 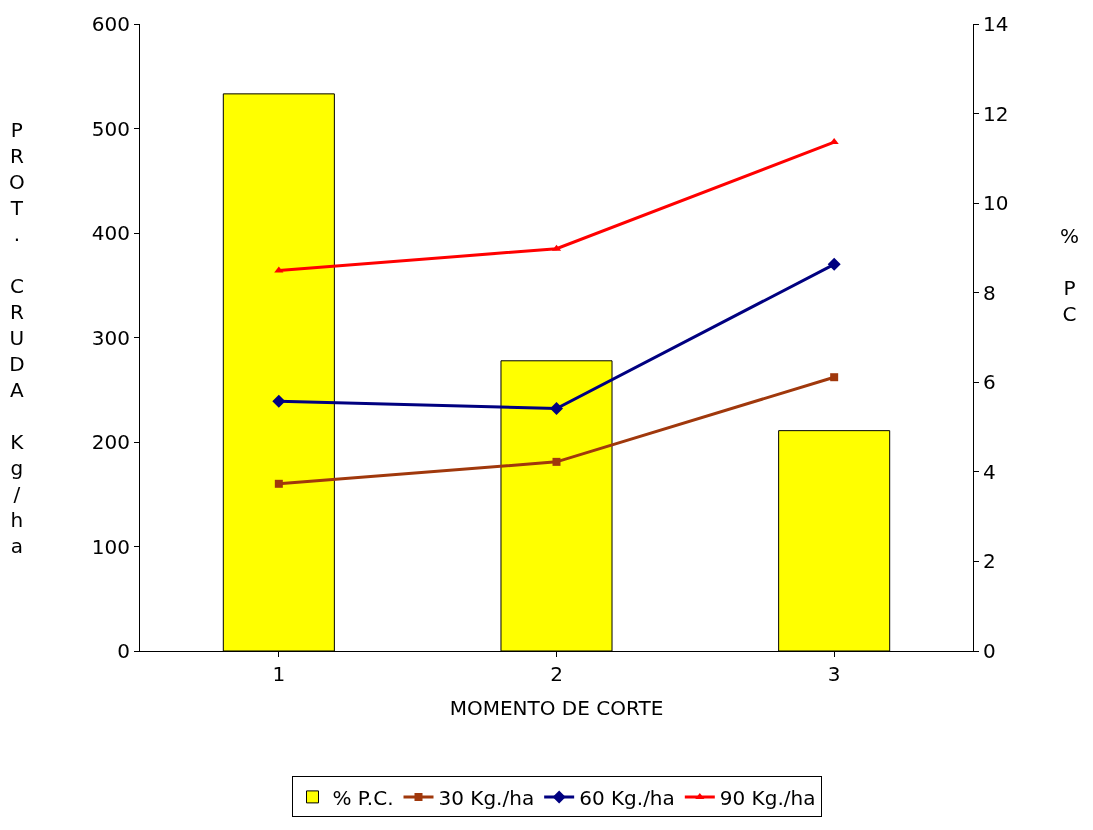 I want to click on text: % PC, so click(x=1070, y=275).